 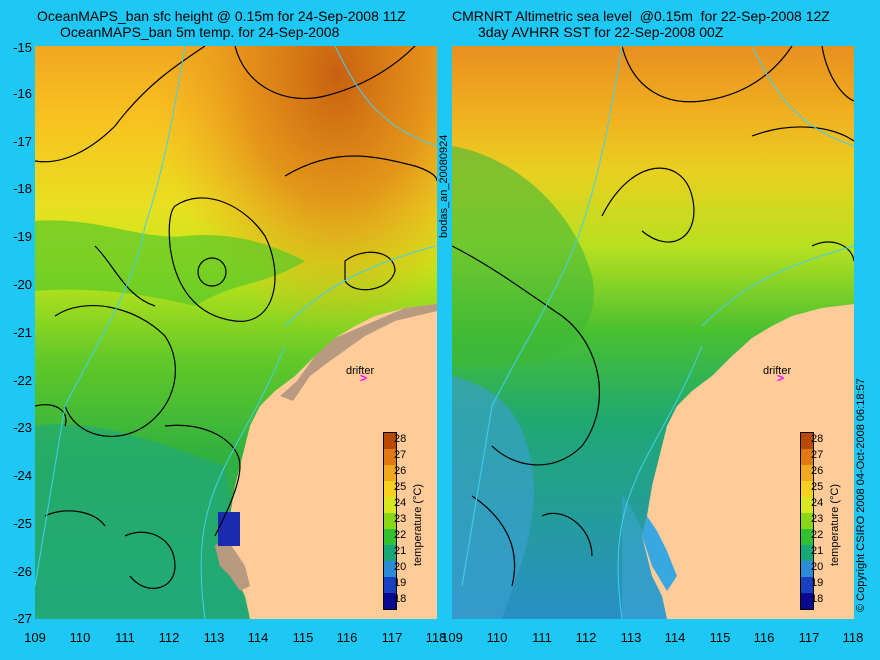 I want to click on drifter-label-left: drifter, so click(x=360, y=371).